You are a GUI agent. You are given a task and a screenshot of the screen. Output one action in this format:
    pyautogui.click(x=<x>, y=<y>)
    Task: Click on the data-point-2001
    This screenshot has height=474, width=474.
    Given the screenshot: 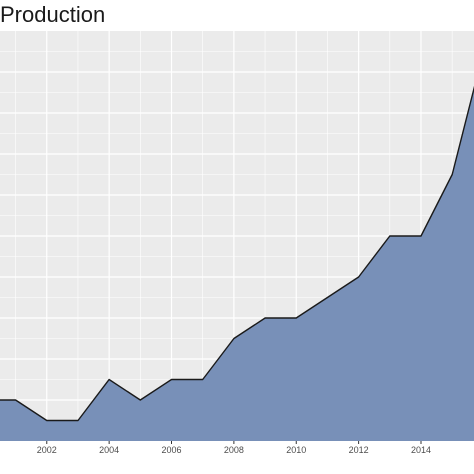 What is the action you would take?
    pyautogui.click(x=15, y=400)
    